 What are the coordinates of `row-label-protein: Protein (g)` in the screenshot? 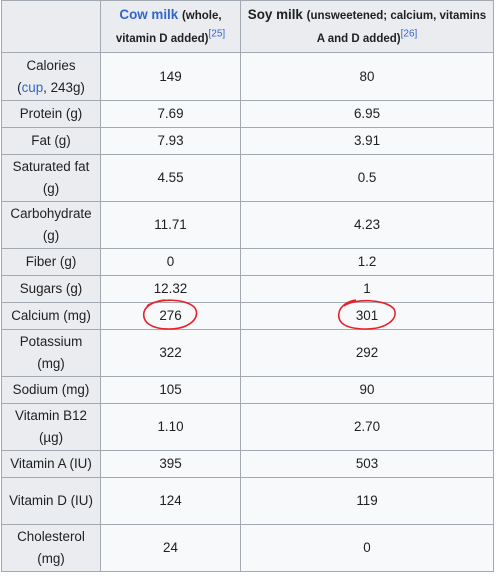 It's located at (51, 114).